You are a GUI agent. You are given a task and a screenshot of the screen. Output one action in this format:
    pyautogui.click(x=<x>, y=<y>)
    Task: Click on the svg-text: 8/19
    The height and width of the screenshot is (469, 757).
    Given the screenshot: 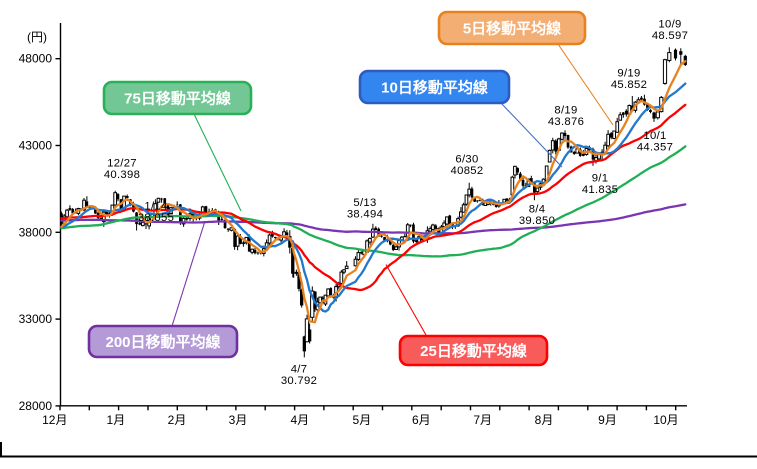 What is the action you would take?
    pyautogui.click(x=565, y=111)
    